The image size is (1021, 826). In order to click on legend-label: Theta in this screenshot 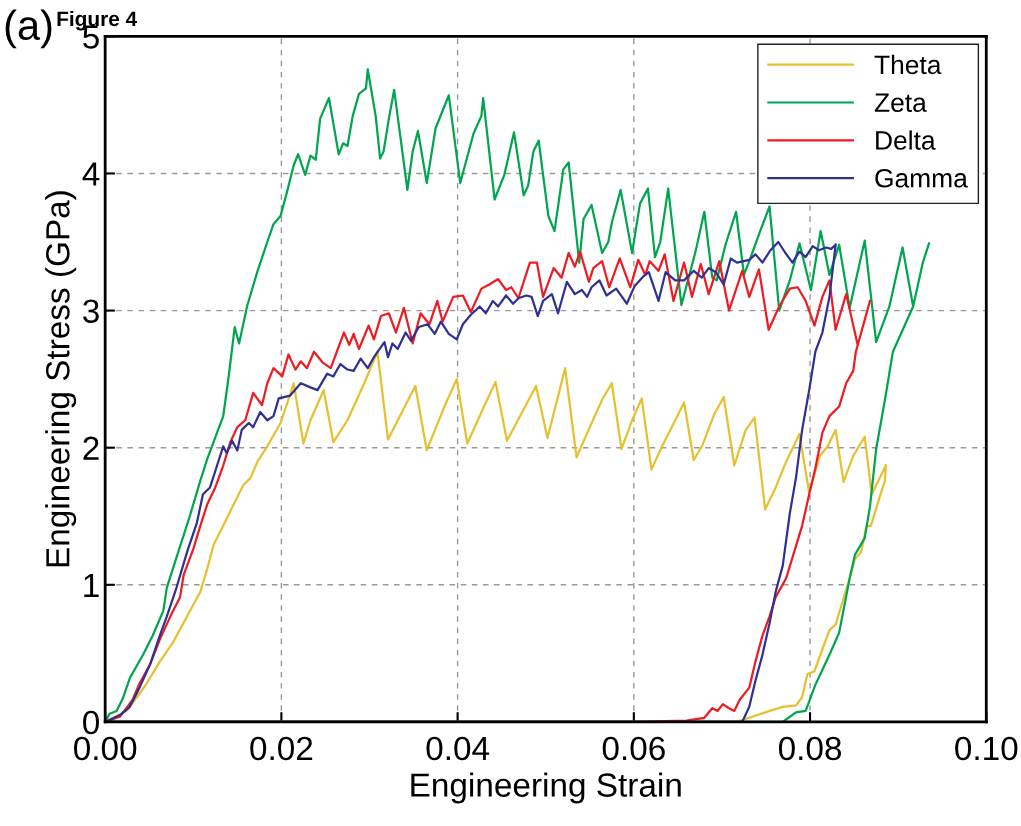, I will do `click(908, 64)`.